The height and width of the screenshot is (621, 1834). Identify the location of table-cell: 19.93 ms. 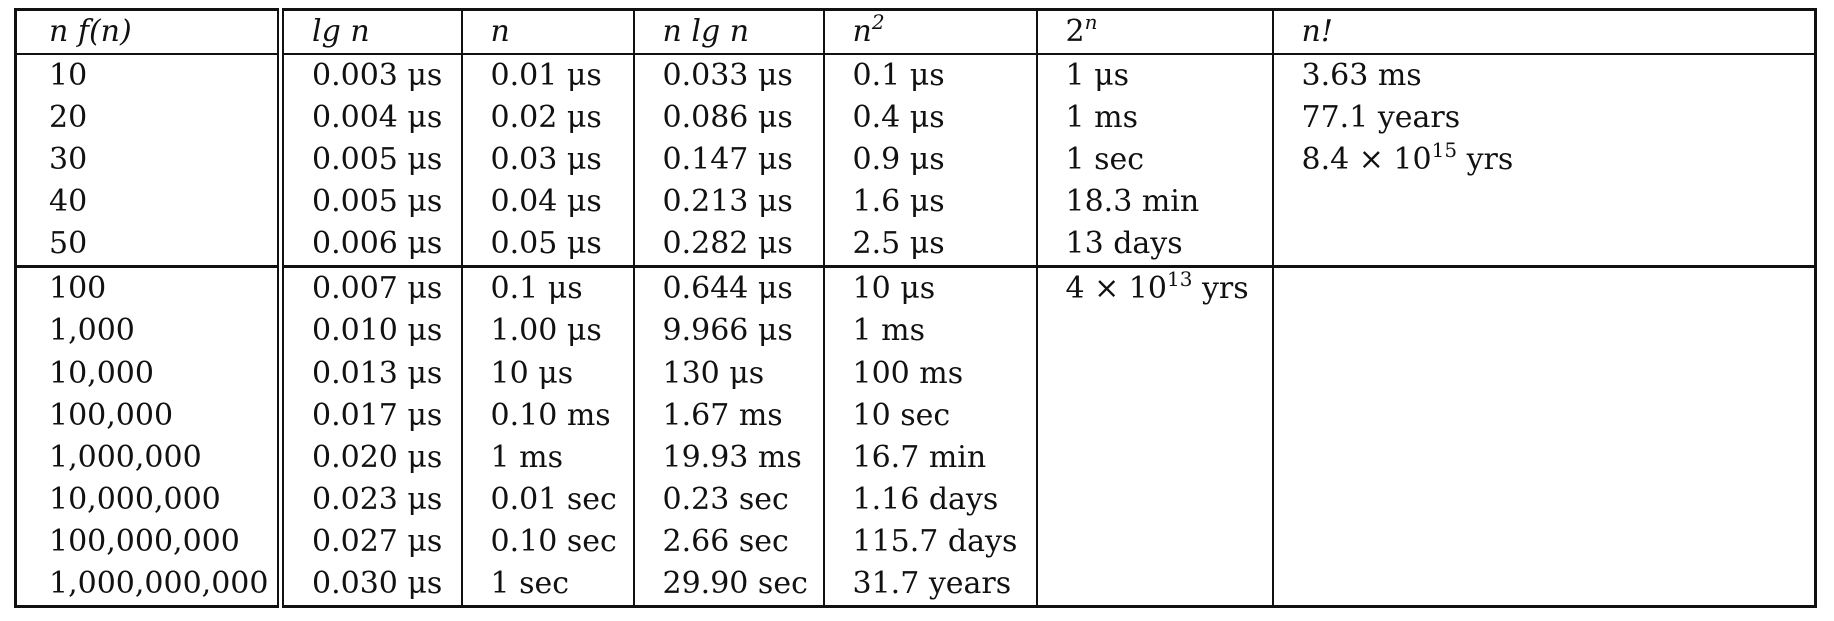
(728, 457).